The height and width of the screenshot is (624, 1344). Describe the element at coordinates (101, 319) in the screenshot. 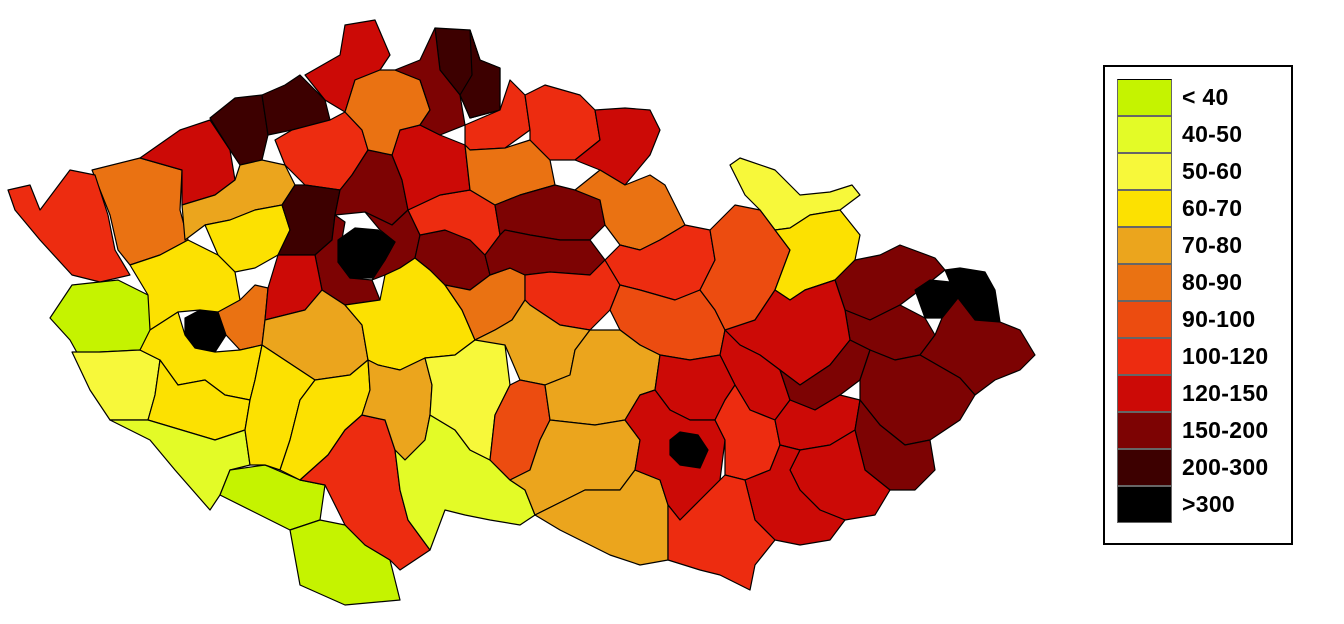

I see `map-region-cheb` at that location.